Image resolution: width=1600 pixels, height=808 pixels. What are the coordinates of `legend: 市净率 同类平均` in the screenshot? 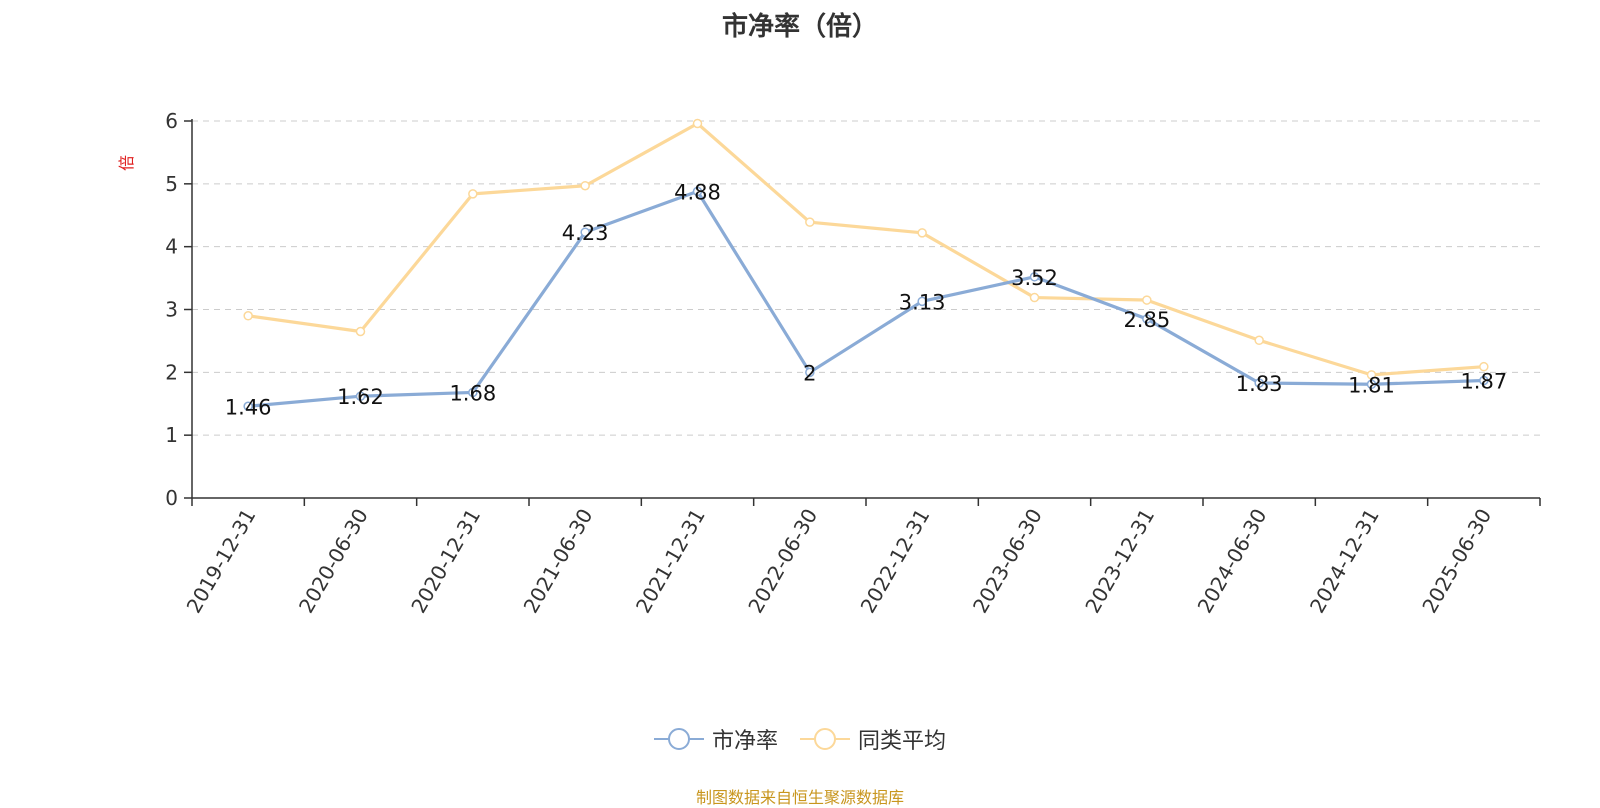 It's located at (800, 739).